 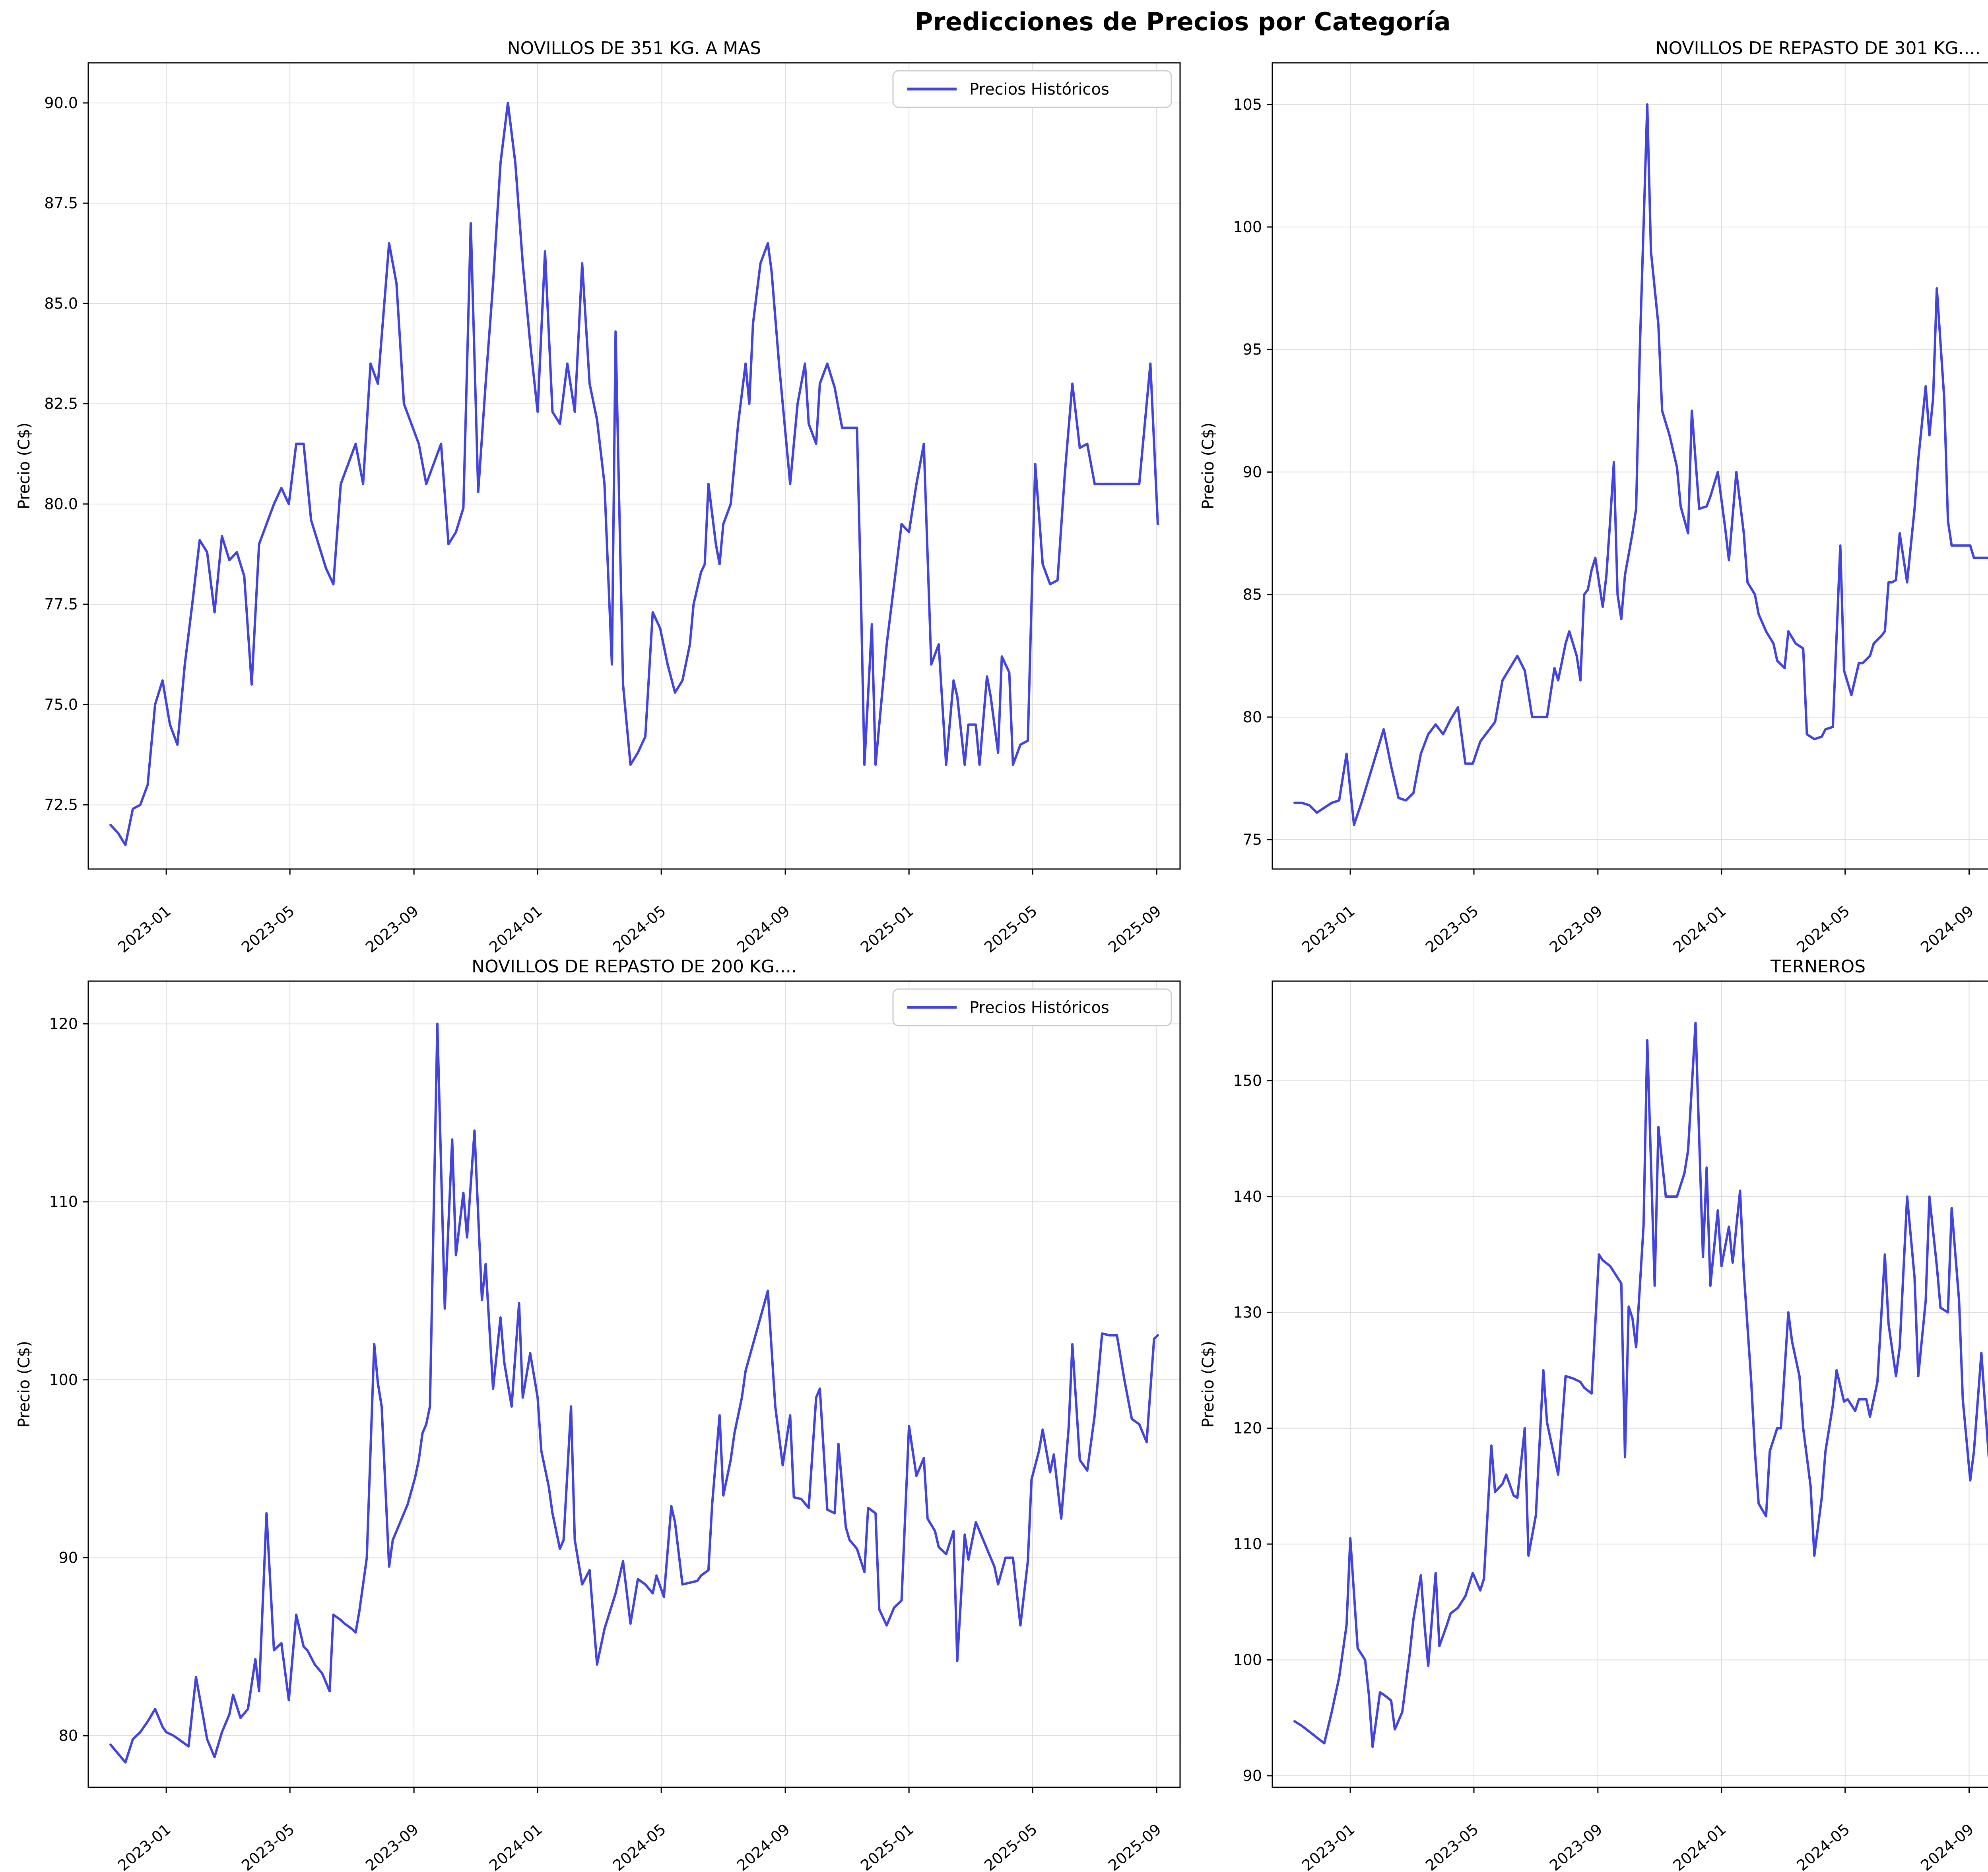 I want to click on y-tick-label: 95, so click(x=1252, y=350).